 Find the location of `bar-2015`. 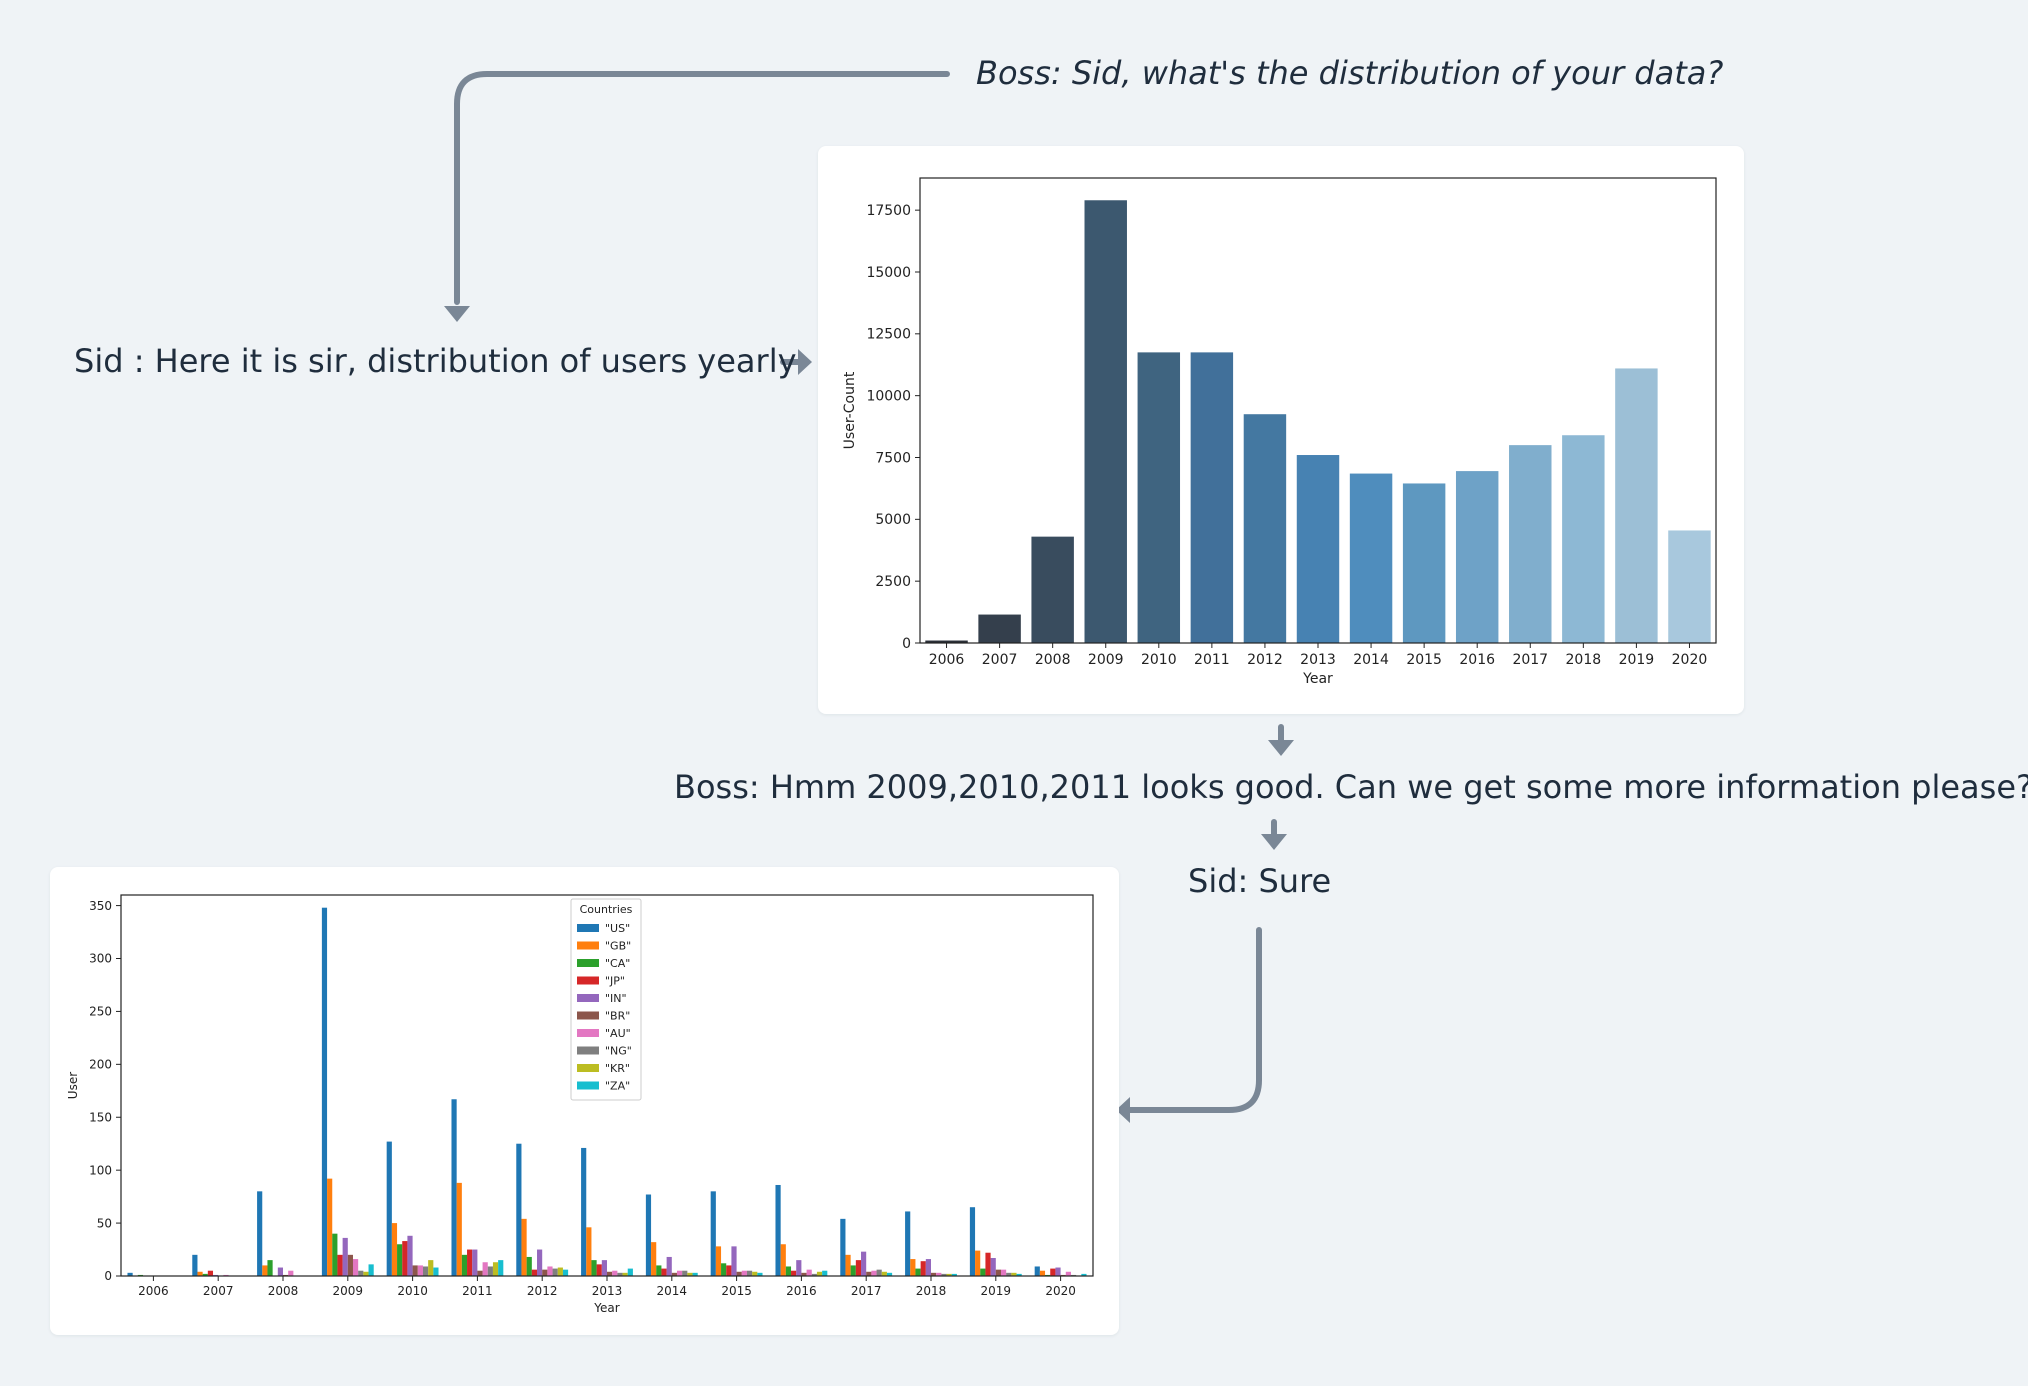

bar-2015 is located at coordinates (1424, 563).